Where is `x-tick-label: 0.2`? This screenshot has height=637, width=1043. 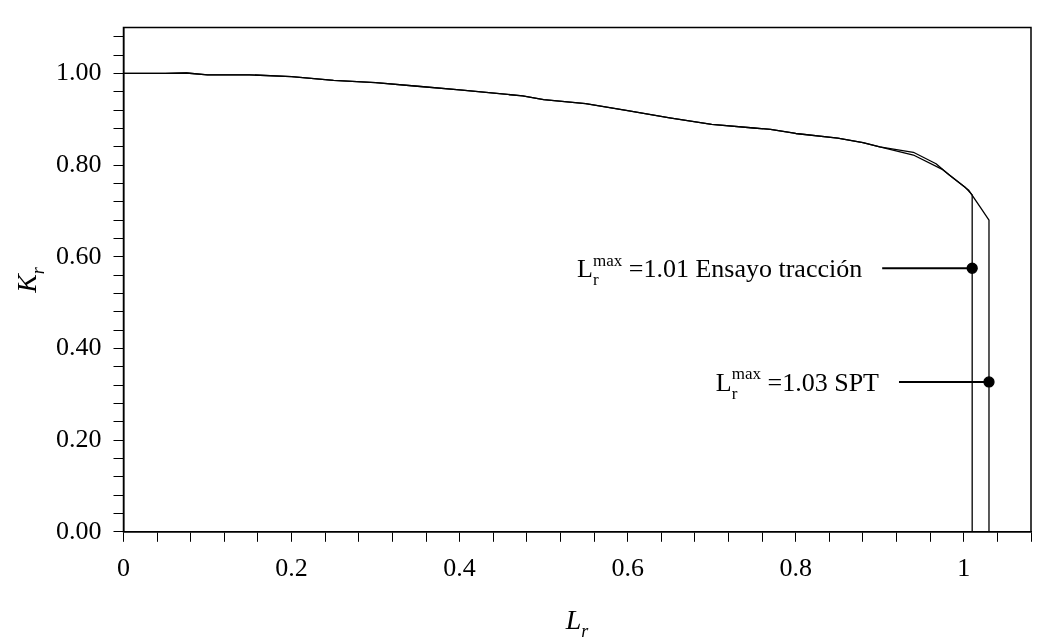
x-tick-label: 0.2 is located at coordinates (291, 568).